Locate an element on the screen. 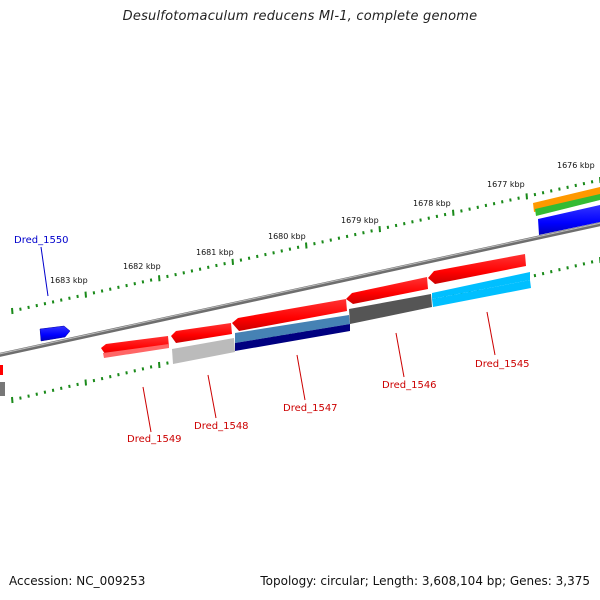  edge-marker-red is located at coordinates (1, 370).